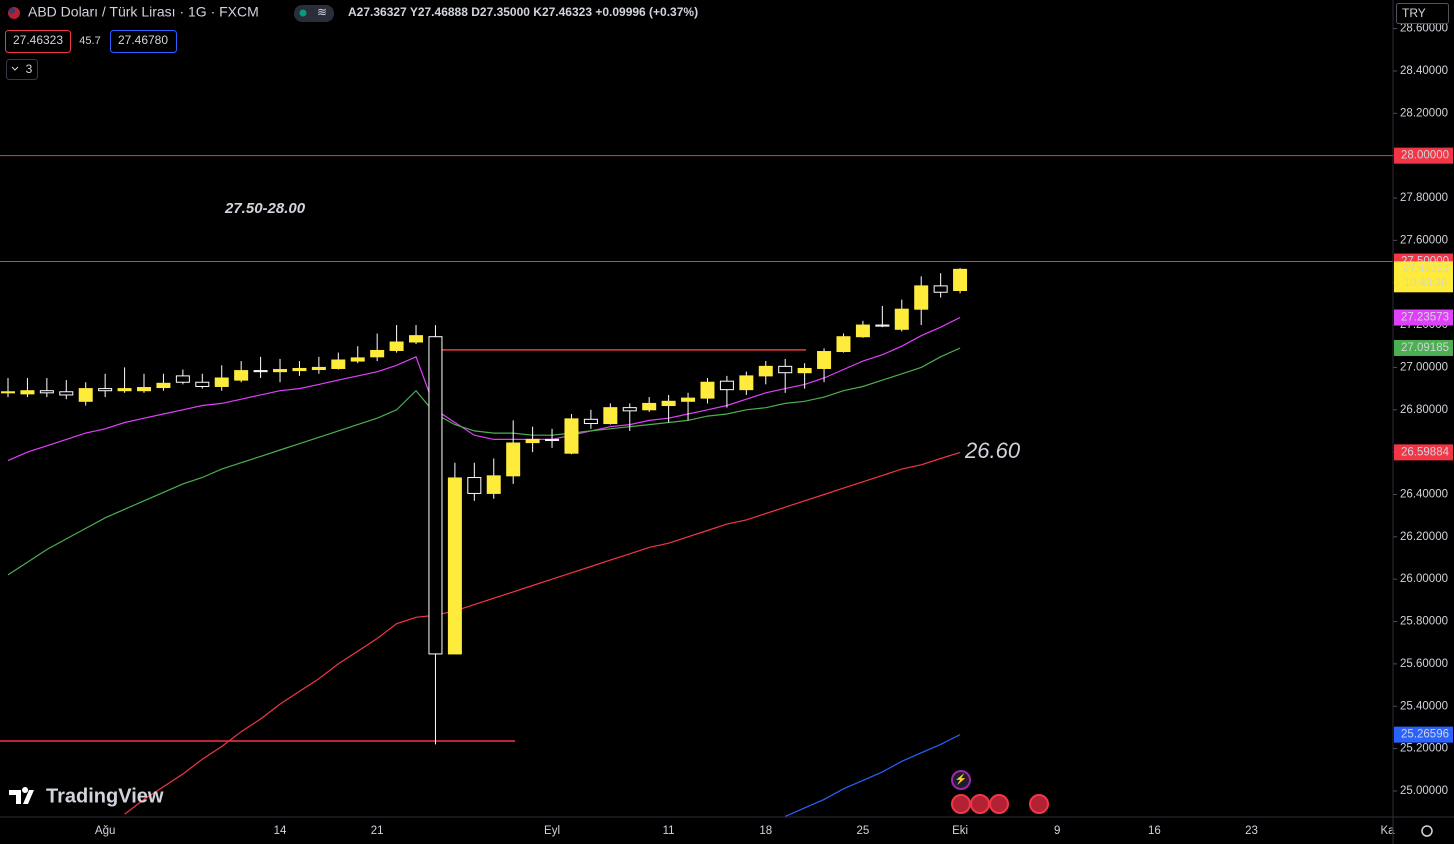 The height and width of the screenshot is (844, 1454). Describe the element at coordinates (1424, 664) in the screenshot. I see `y-tick-label: 25.60000` at that location.